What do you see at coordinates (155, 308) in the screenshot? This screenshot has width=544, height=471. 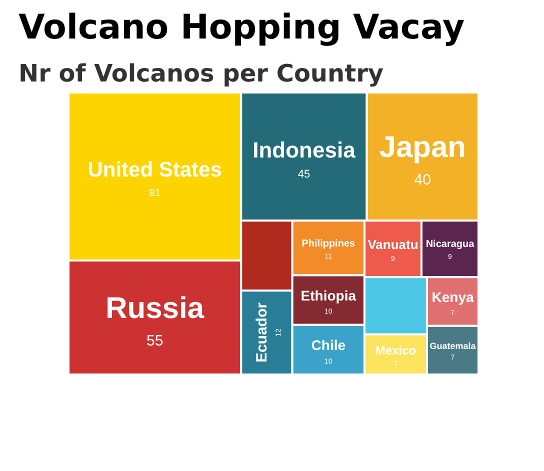 I see `category-label: Russia` at bounding box center [155, 308].